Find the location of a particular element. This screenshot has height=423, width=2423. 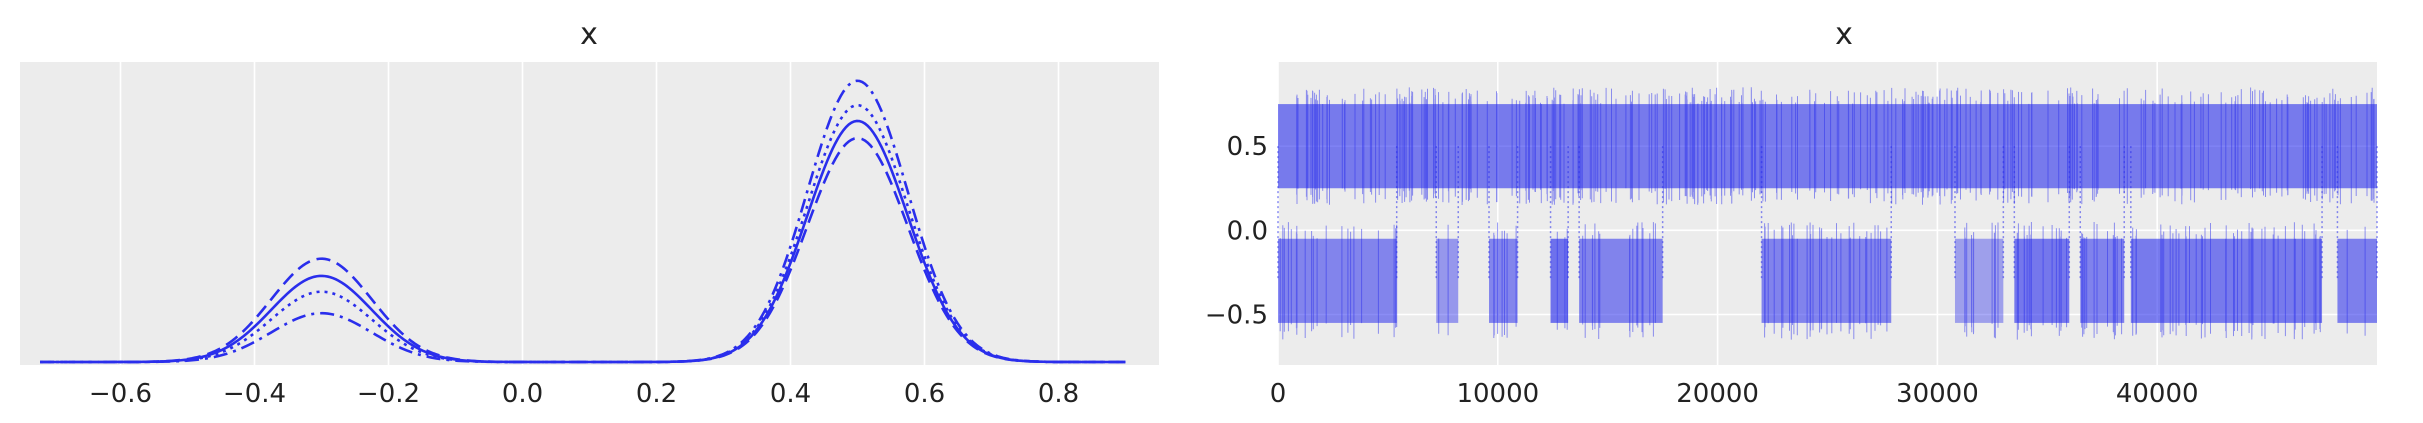

trace-y-ticks: 0.5 0.0 −0.5 is located at coordinates (1236, 231).